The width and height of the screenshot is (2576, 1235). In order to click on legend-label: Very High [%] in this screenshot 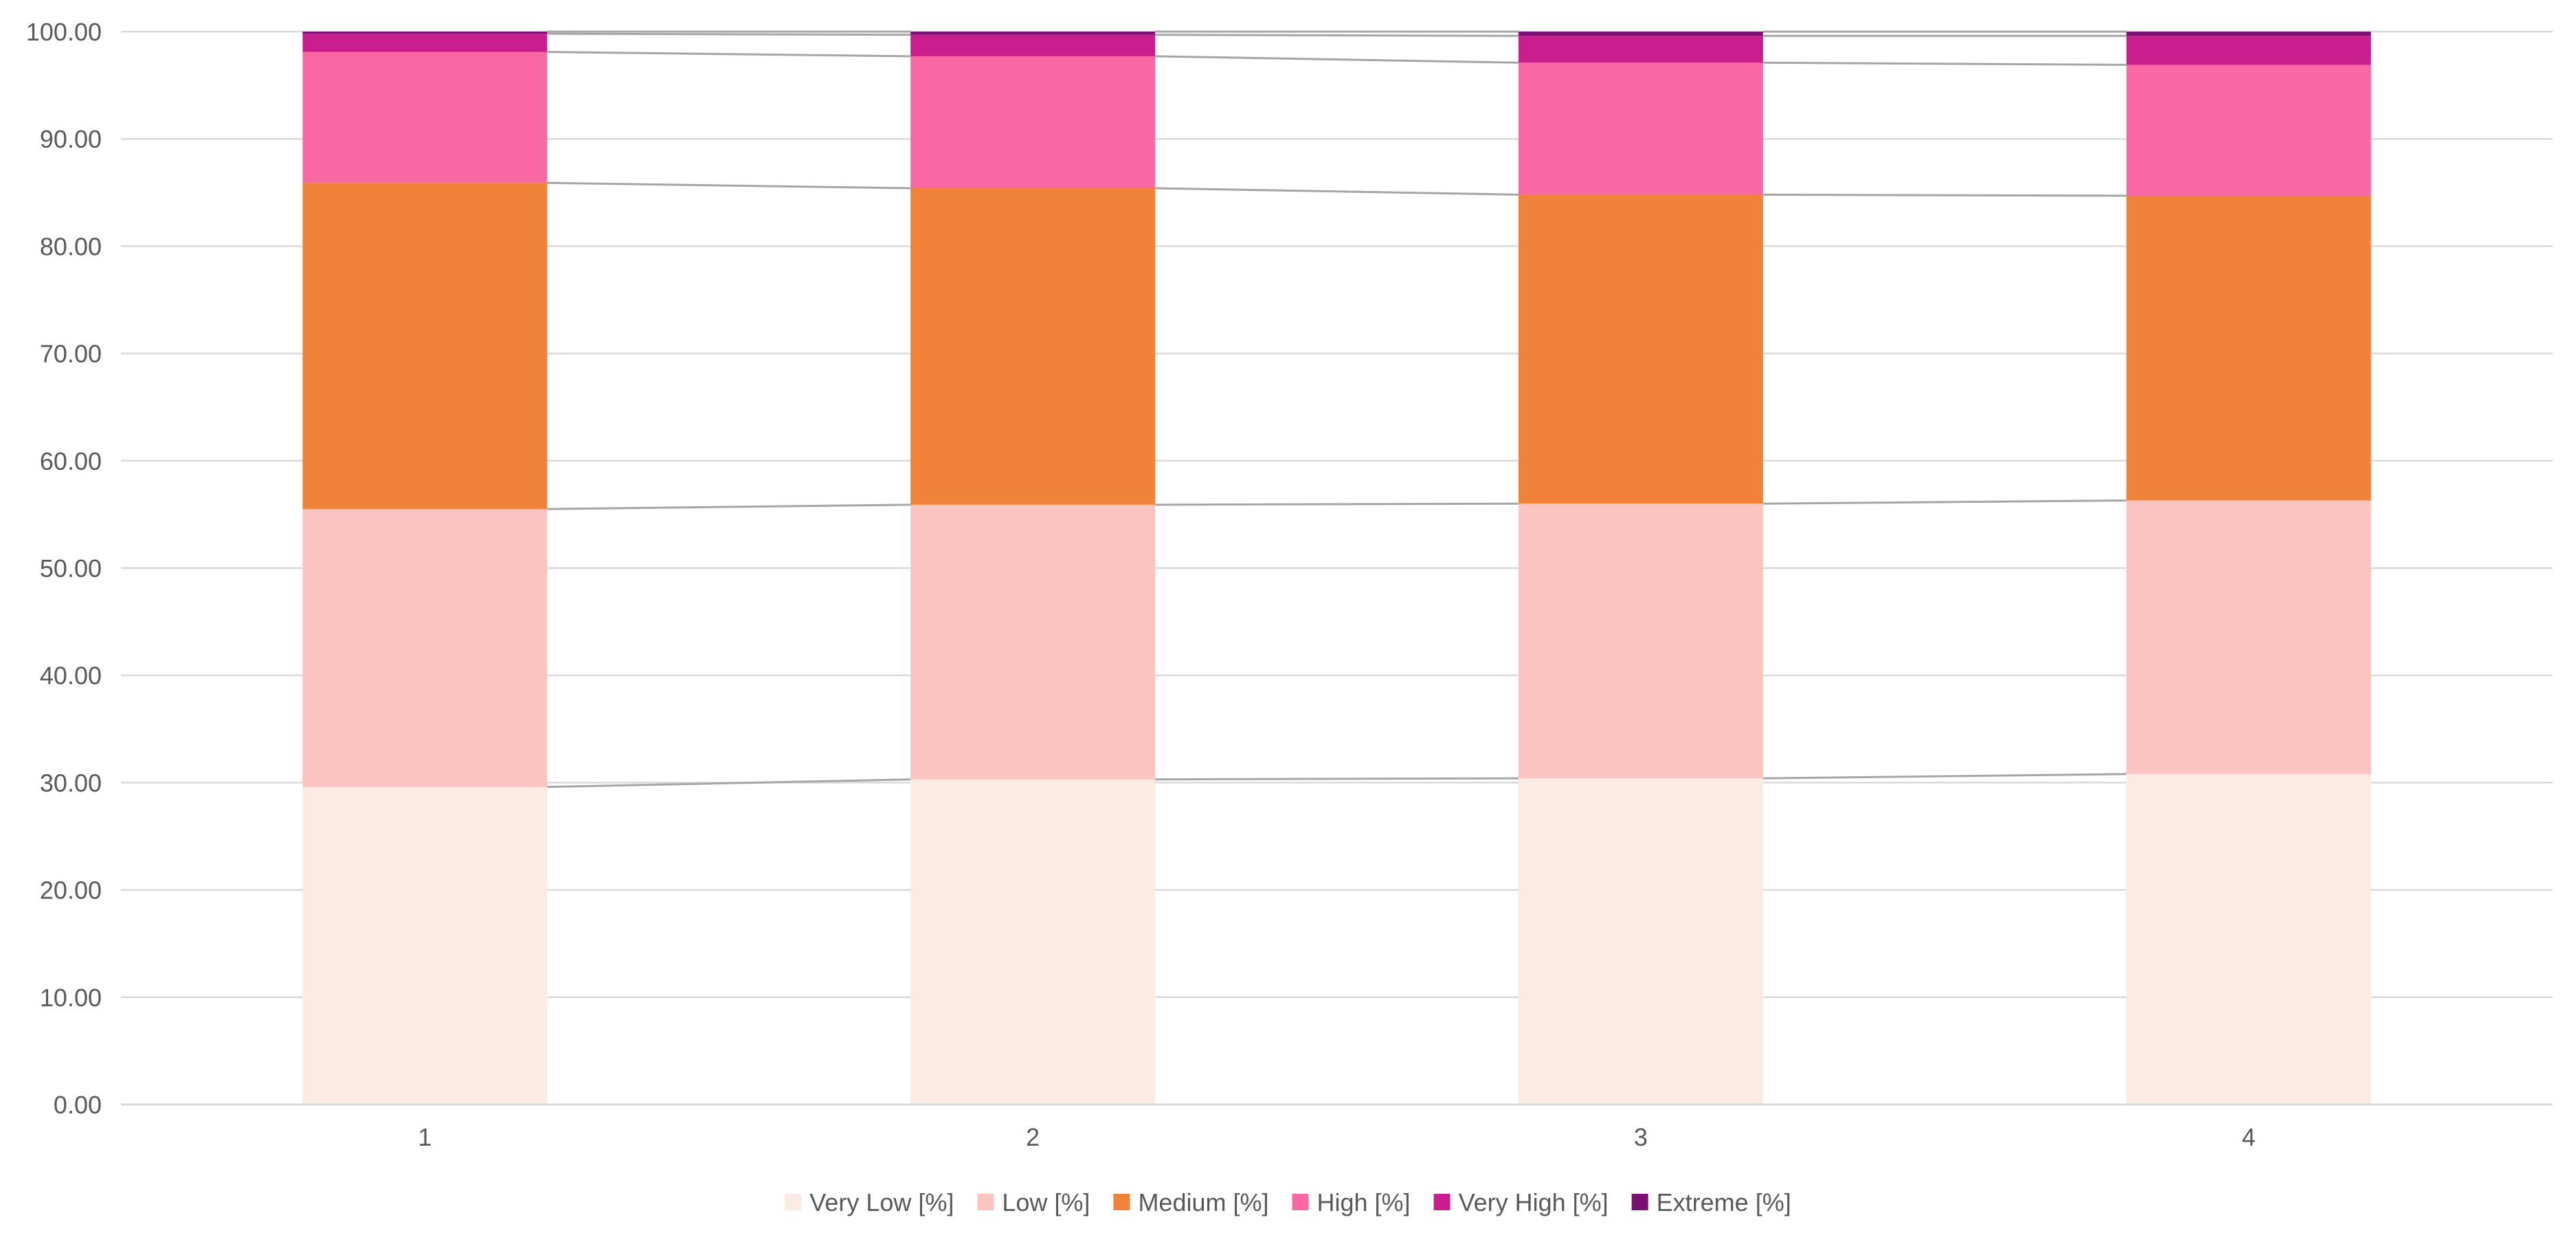, I will do `click(1534, 1202)`.